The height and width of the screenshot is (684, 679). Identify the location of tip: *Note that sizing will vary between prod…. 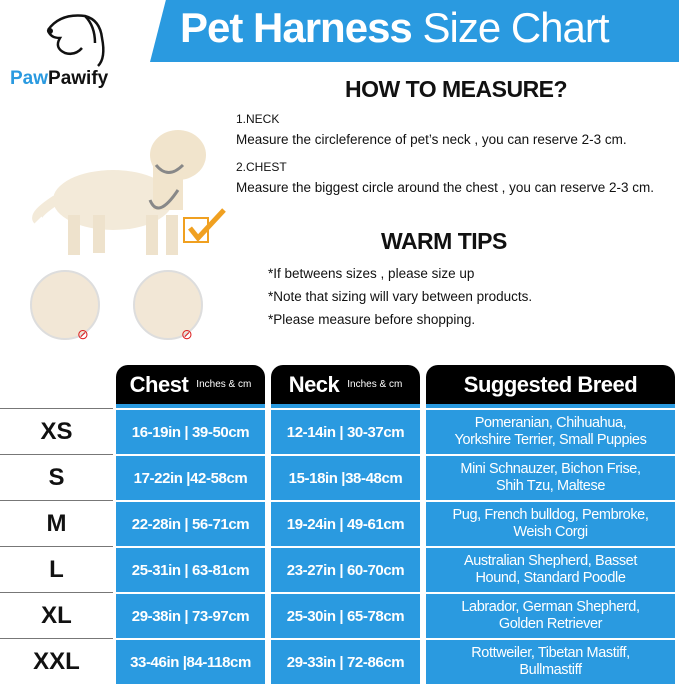
(400, 296).